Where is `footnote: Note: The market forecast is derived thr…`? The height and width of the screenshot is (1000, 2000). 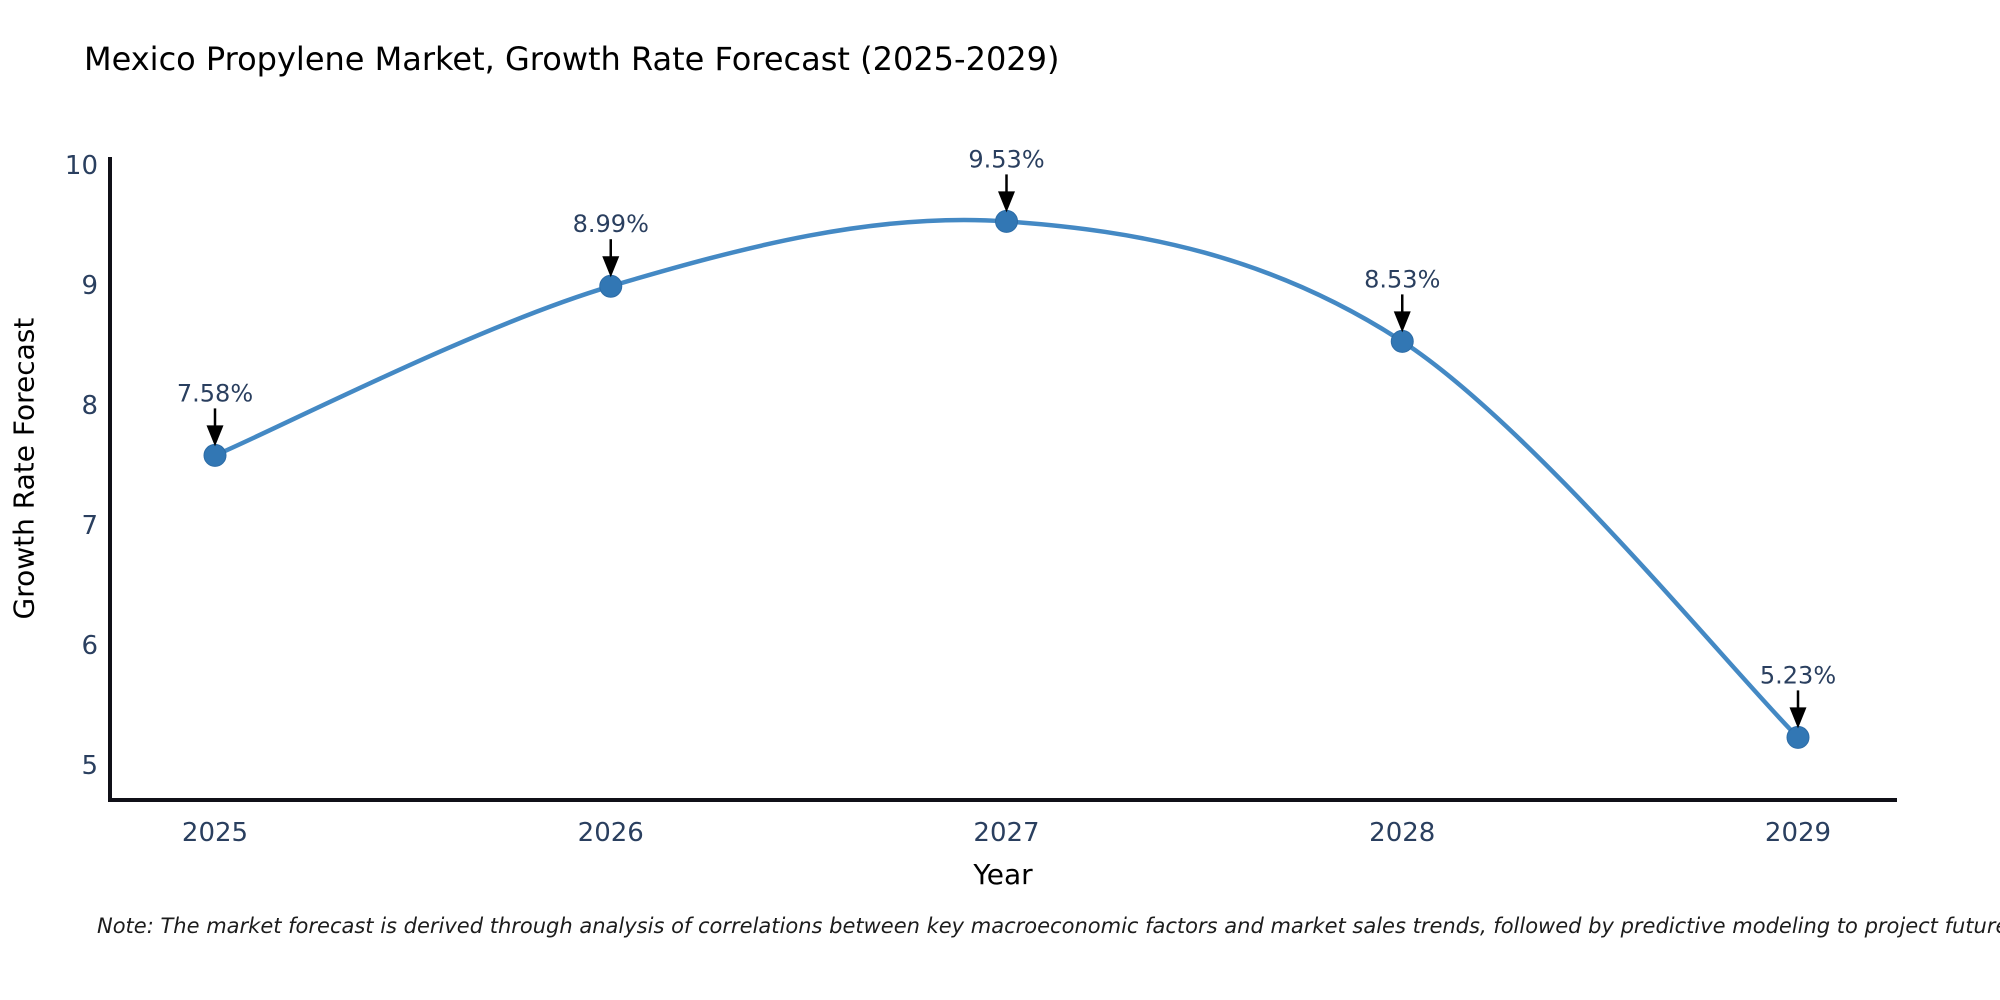
footnote: Note: The market forecast is derived thr… is located at coordinates (1048, 926).